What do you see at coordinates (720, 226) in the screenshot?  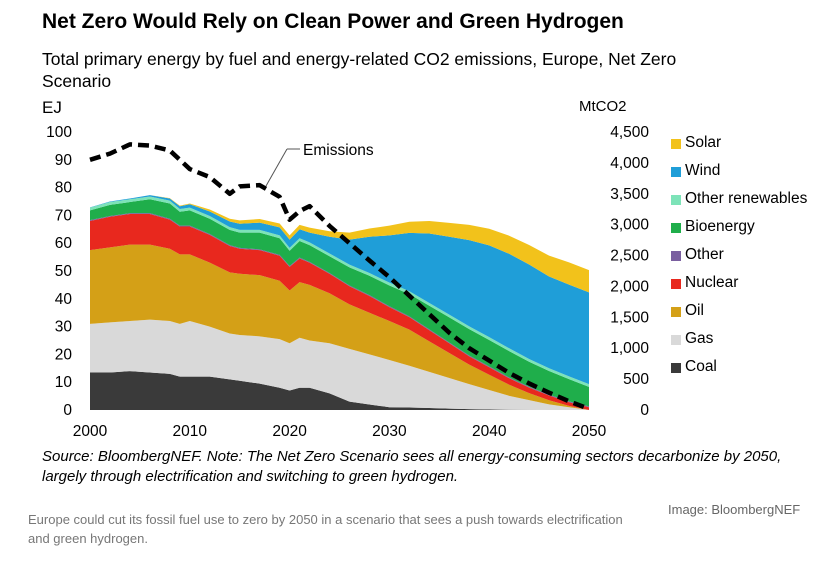 I see `legend-label: Bioenergy` at bounding box center [720, 226].